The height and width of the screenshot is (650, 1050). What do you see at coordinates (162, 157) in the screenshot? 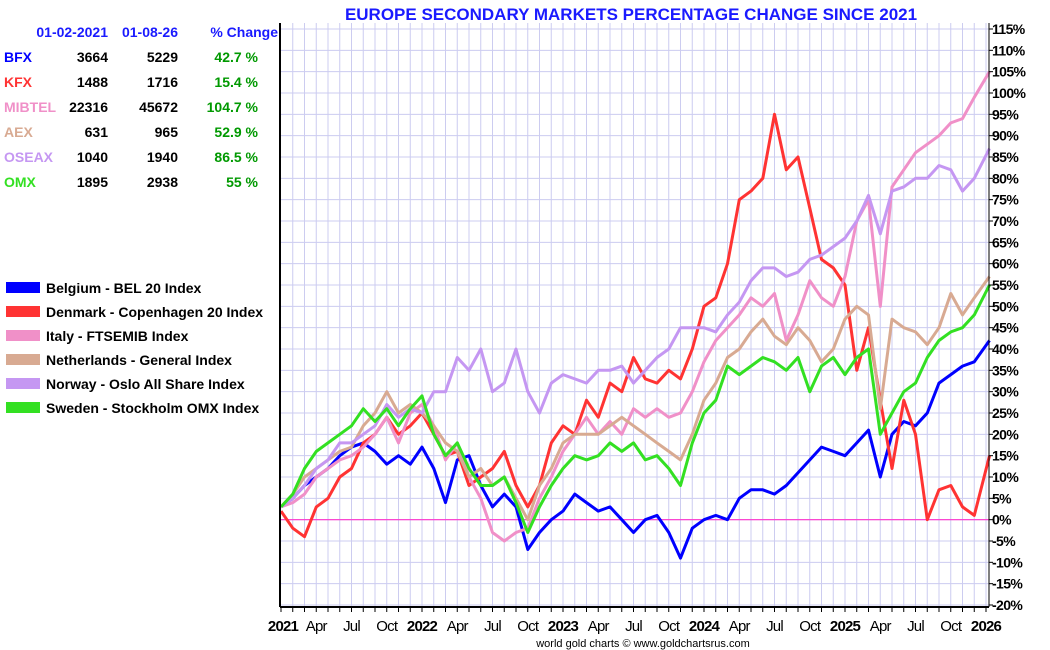
I see `table-end-value: 1940` at bounding box center [162, 157].